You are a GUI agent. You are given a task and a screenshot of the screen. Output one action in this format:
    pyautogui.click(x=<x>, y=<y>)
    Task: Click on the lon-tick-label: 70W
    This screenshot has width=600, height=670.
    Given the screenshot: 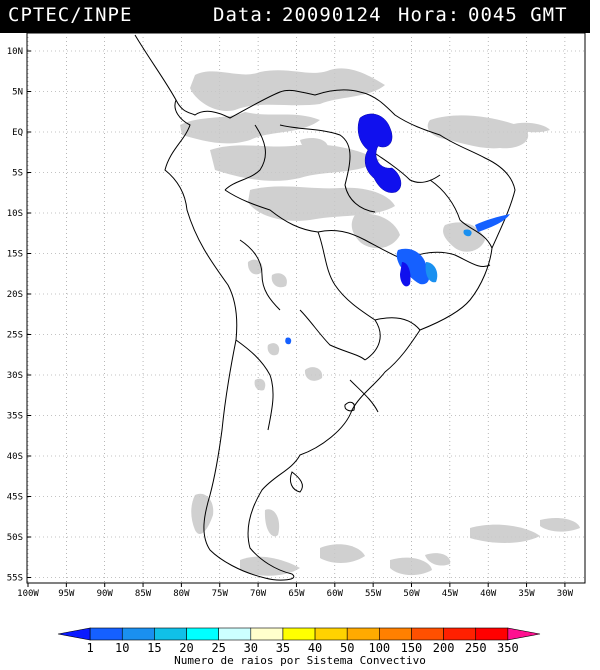 What is the action you would take?
    pyautogui.click(x=258, y=594)
    